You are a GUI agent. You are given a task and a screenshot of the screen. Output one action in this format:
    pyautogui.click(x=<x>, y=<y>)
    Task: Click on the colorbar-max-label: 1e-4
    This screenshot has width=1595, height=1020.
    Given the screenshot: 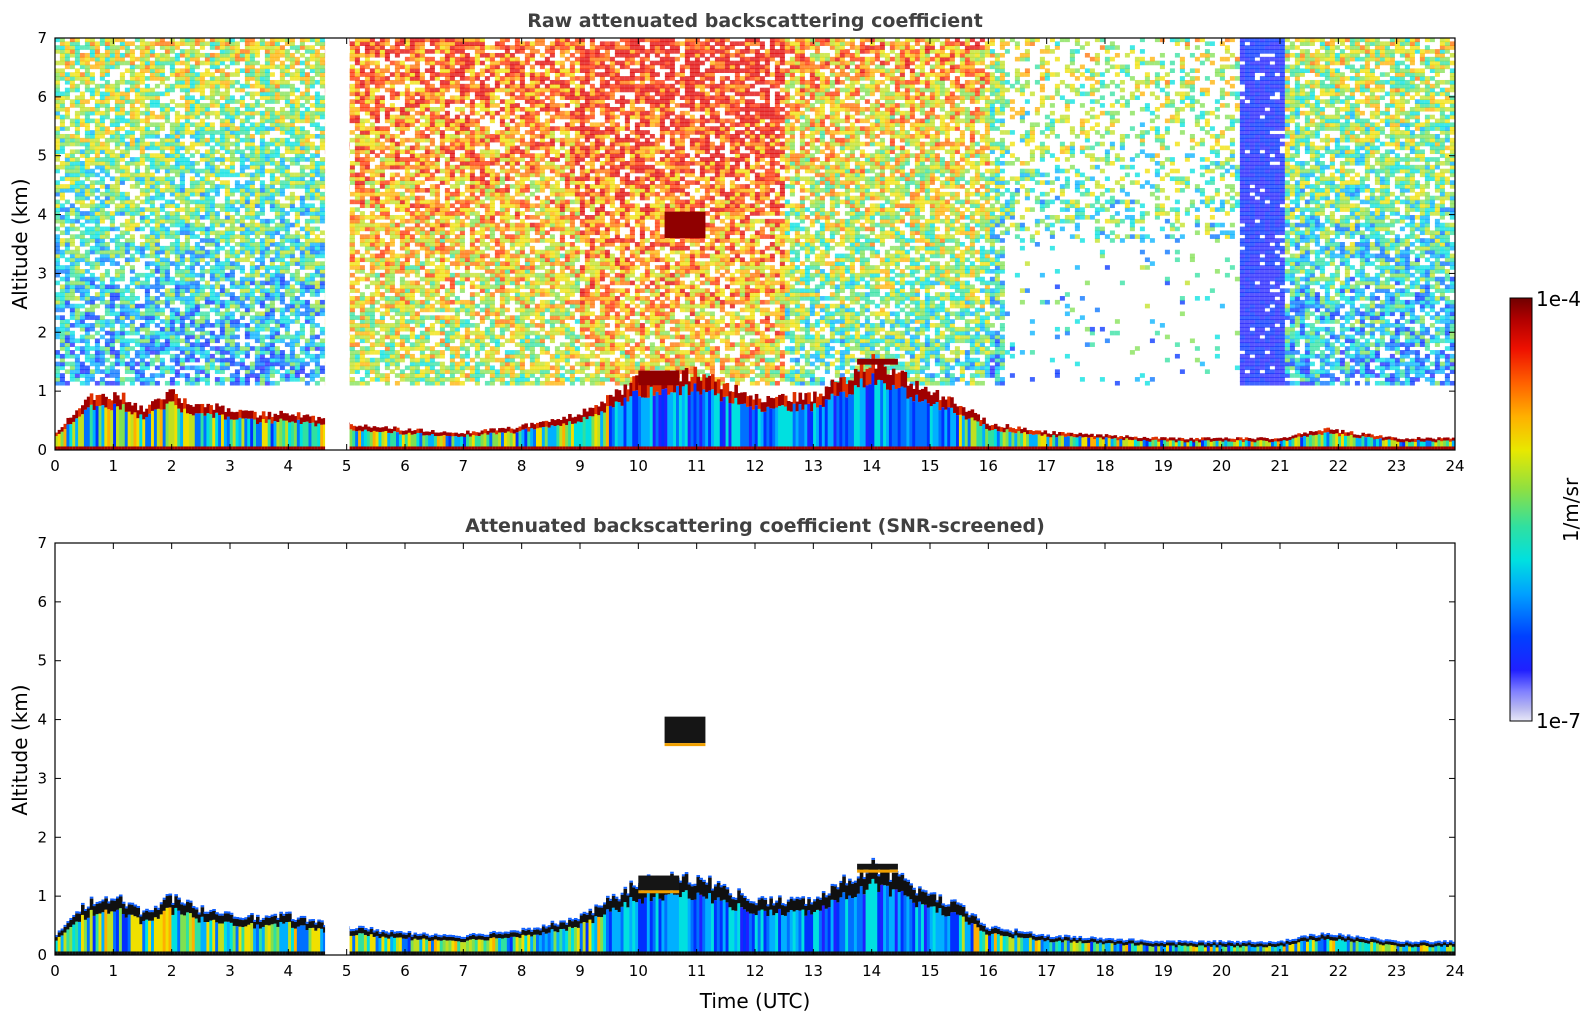 What is the action you would take?
    pyautogui.click(x=1558, y=299)
    